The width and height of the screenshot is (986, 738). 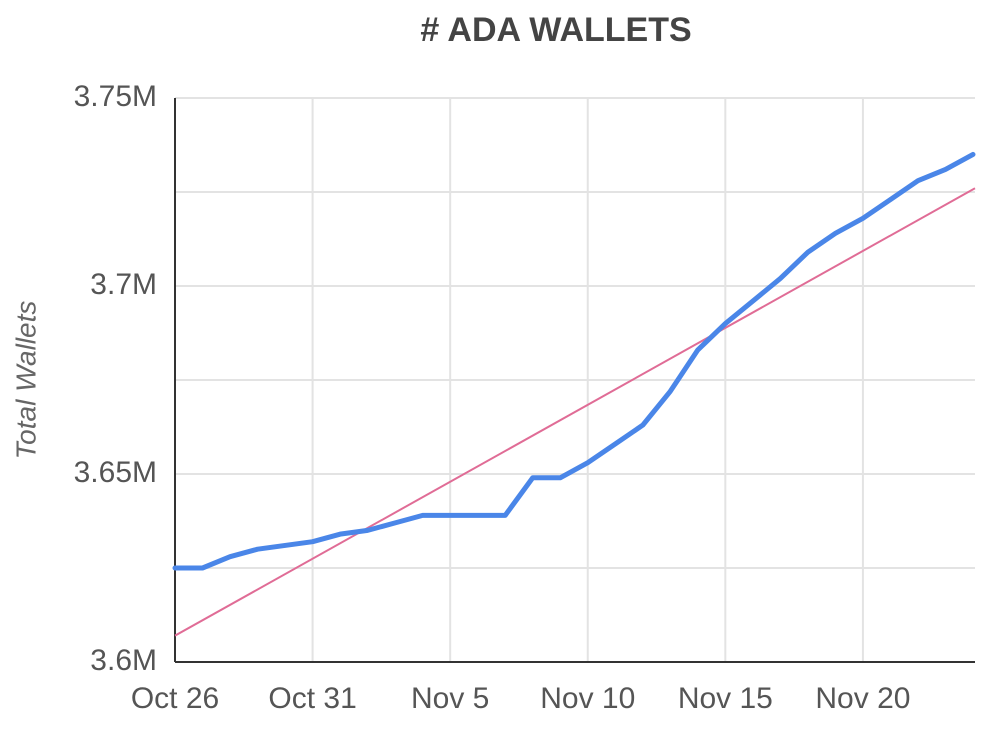 I want to click on y-axis-label: Total Wallets, so click(x=25, y=380).